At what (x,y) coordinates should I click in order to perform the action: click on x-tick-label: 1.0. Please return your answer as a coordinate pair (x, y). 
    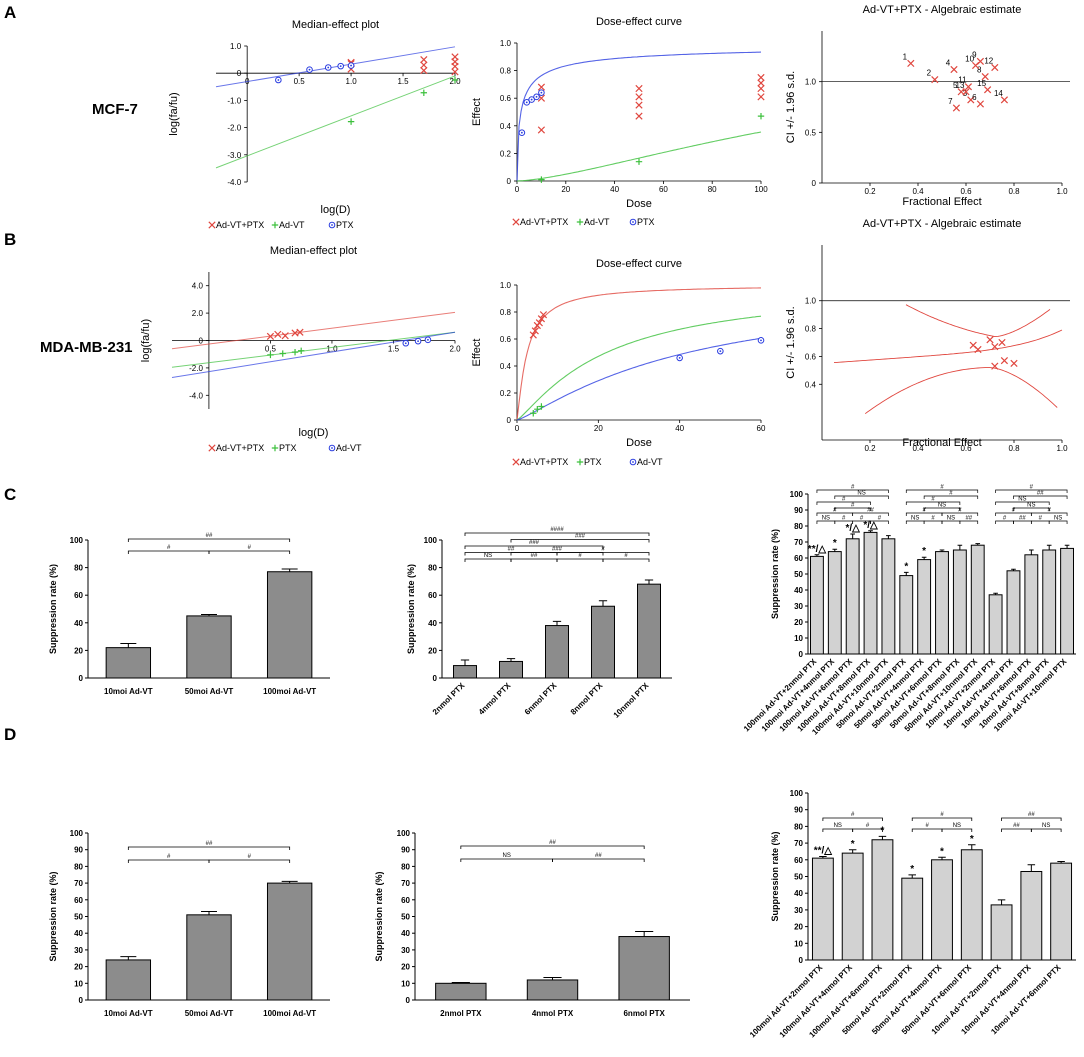
    Looking at the image, I should click on (332, 349).